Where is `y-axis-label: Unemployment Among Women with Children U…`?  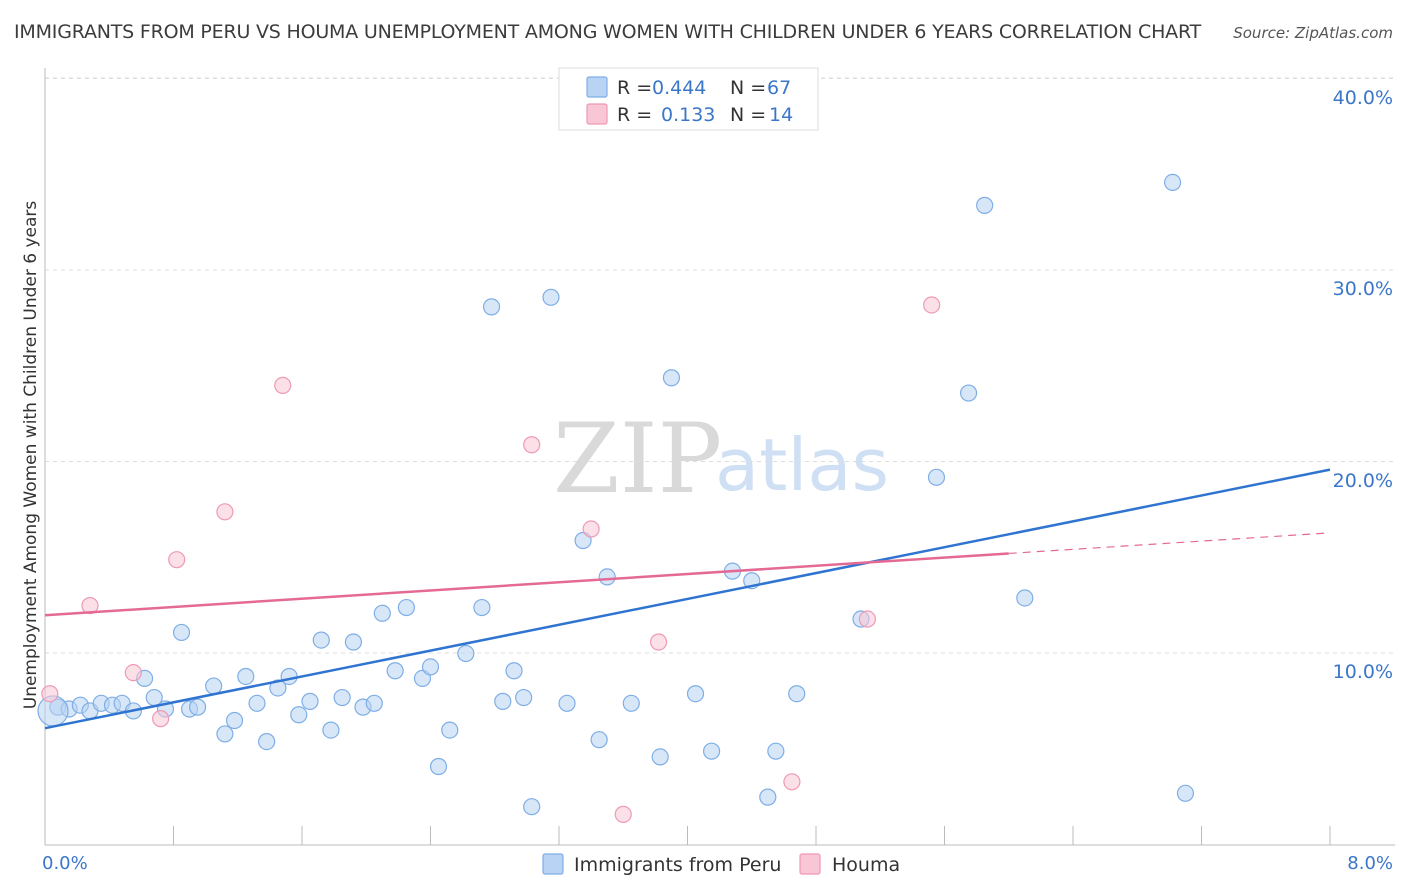 y-axis-label: Unemployment Among Women with Children U… is located at coordinates (31, 455).